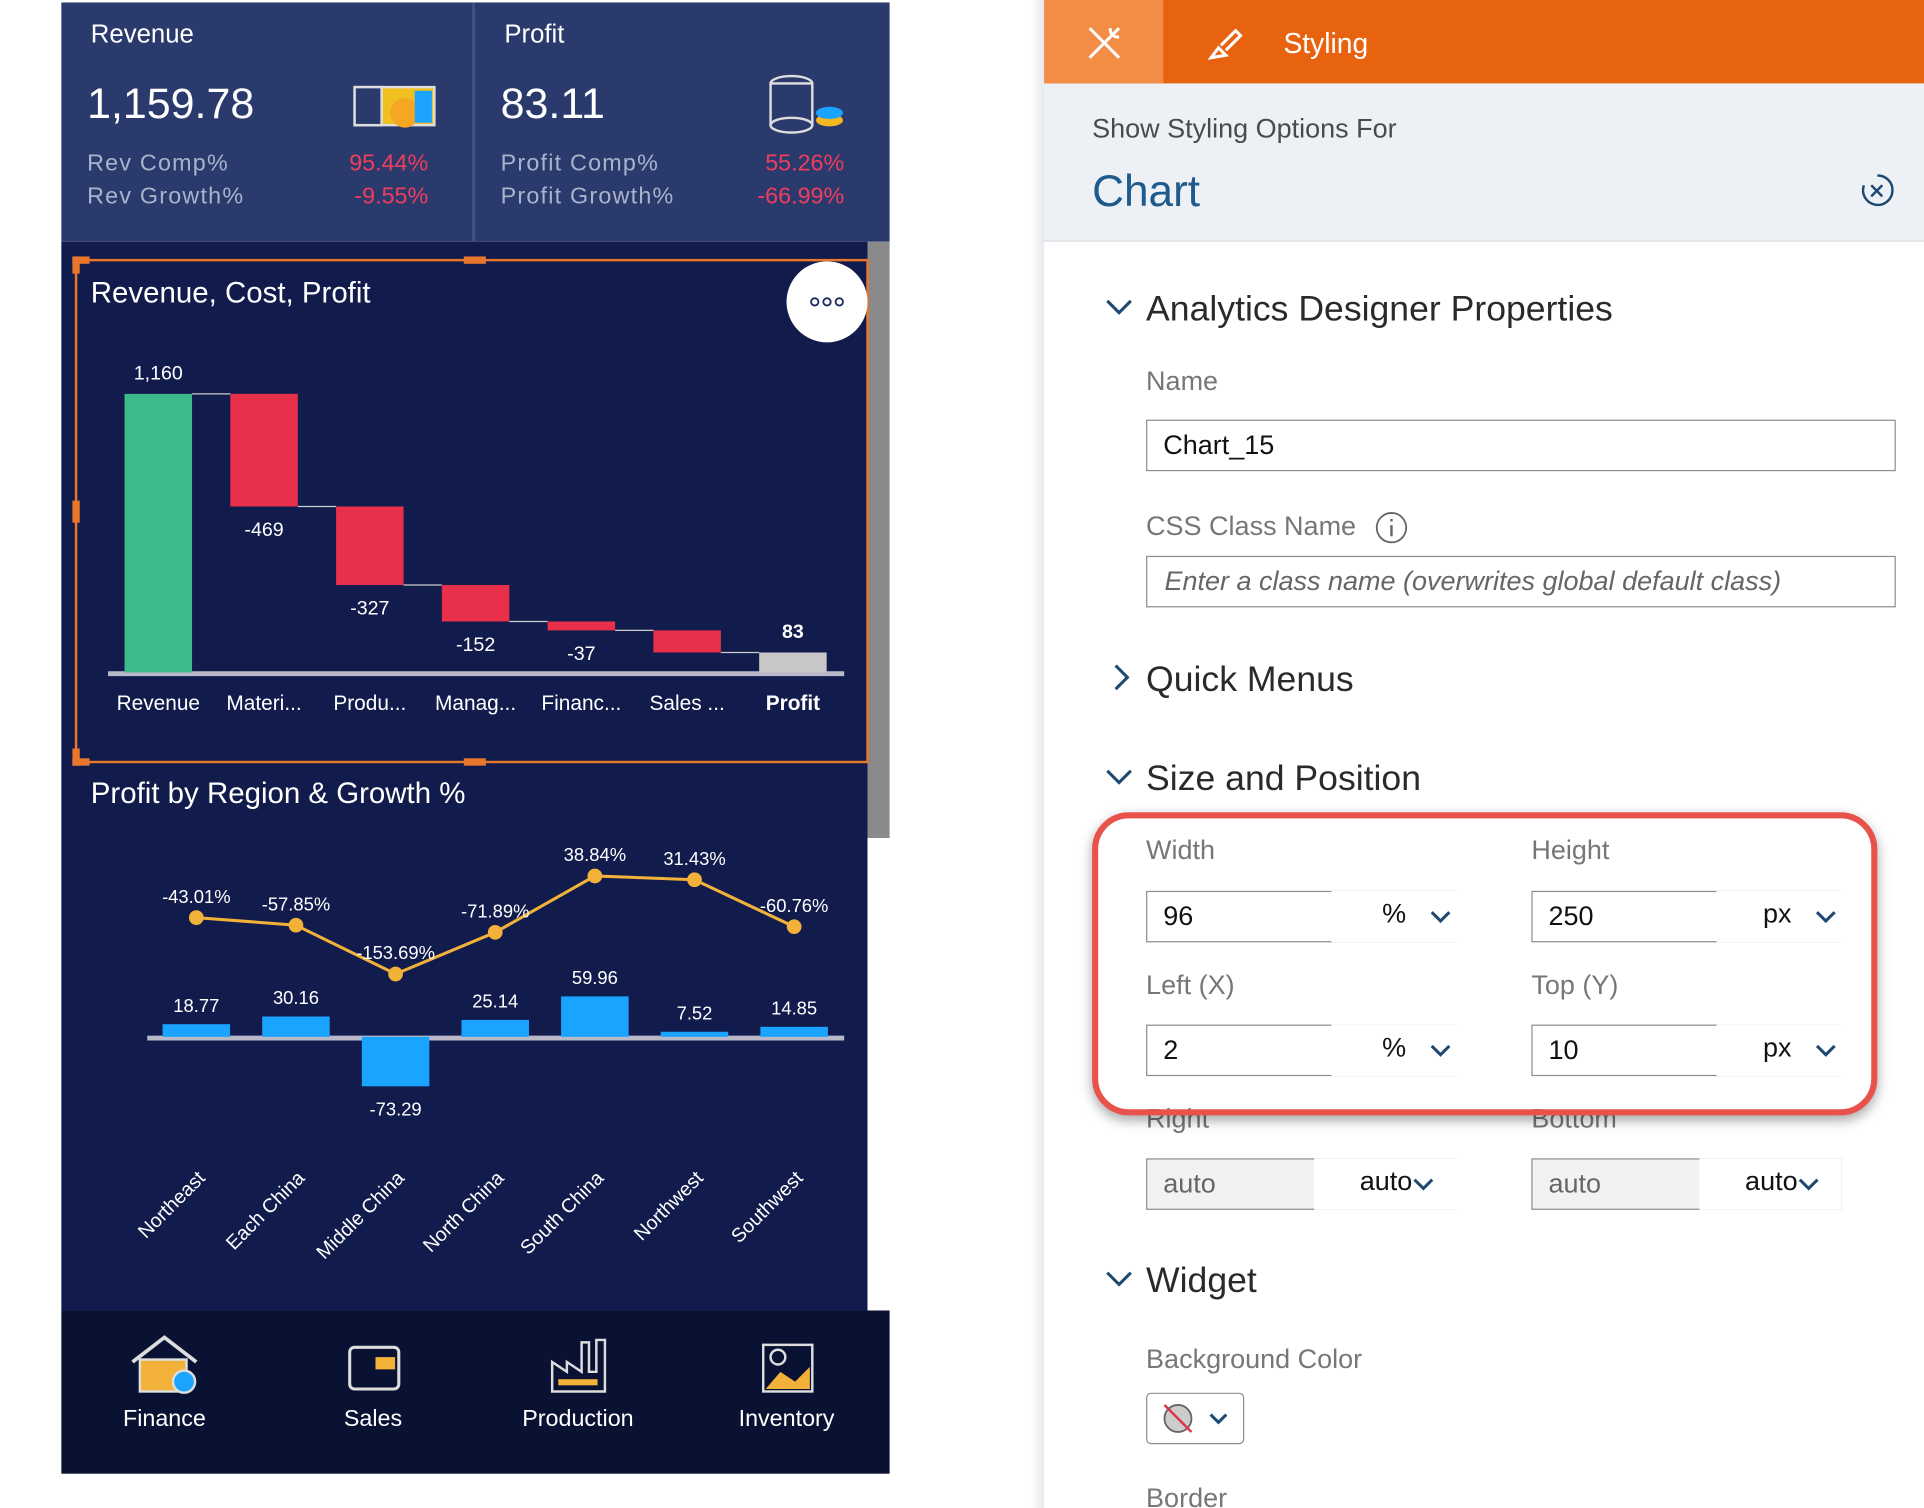  Describe the element at coordinates (1190, 985) in the screenshot. I see `field-label: Left (X)` at that location.